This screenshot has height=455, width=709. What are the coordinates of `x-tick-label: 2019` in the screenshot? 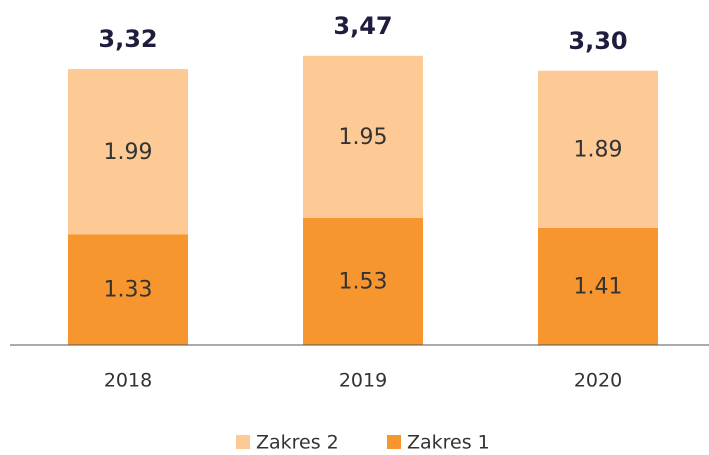 It's located at (363, 381).